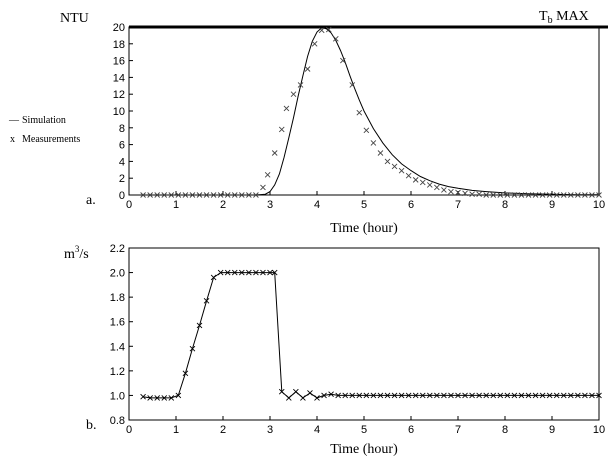 The height and width of the screenshot is (460, 608). I want to click on threshold-label-sub: b, so click(550, 20).